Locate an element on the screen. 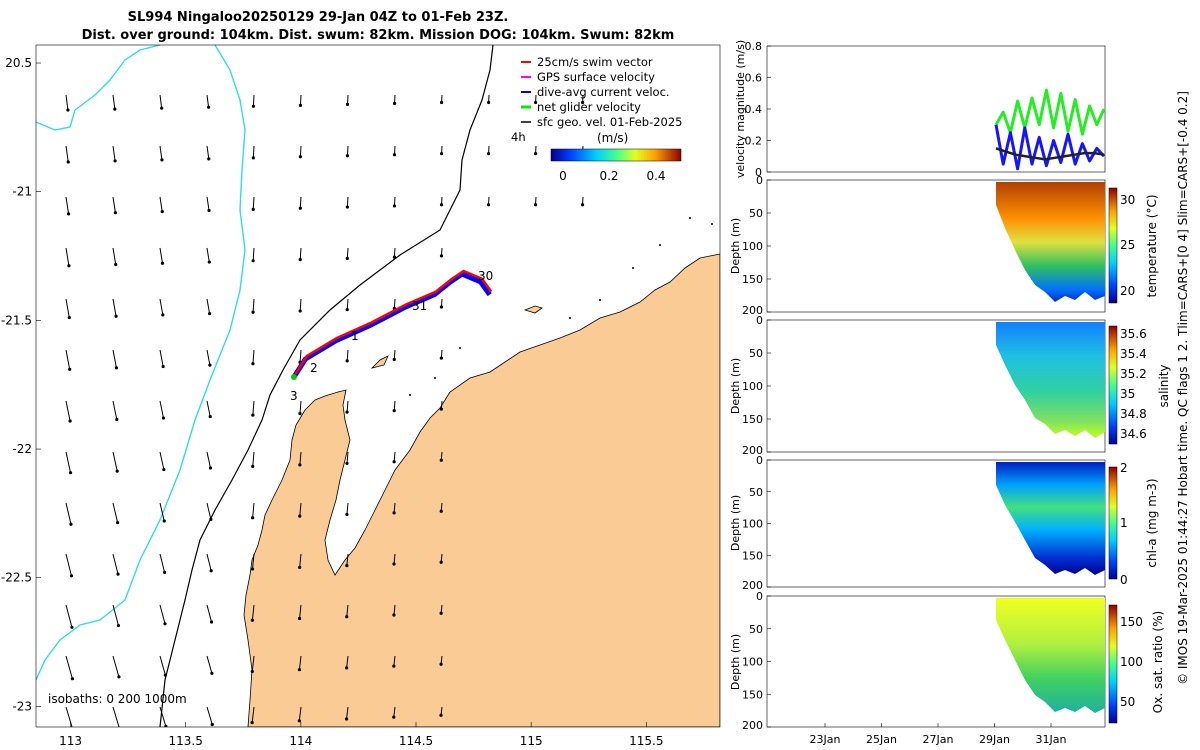 The image size is (1200, 750). day-label: 2 is located at coordinates (314, 368).